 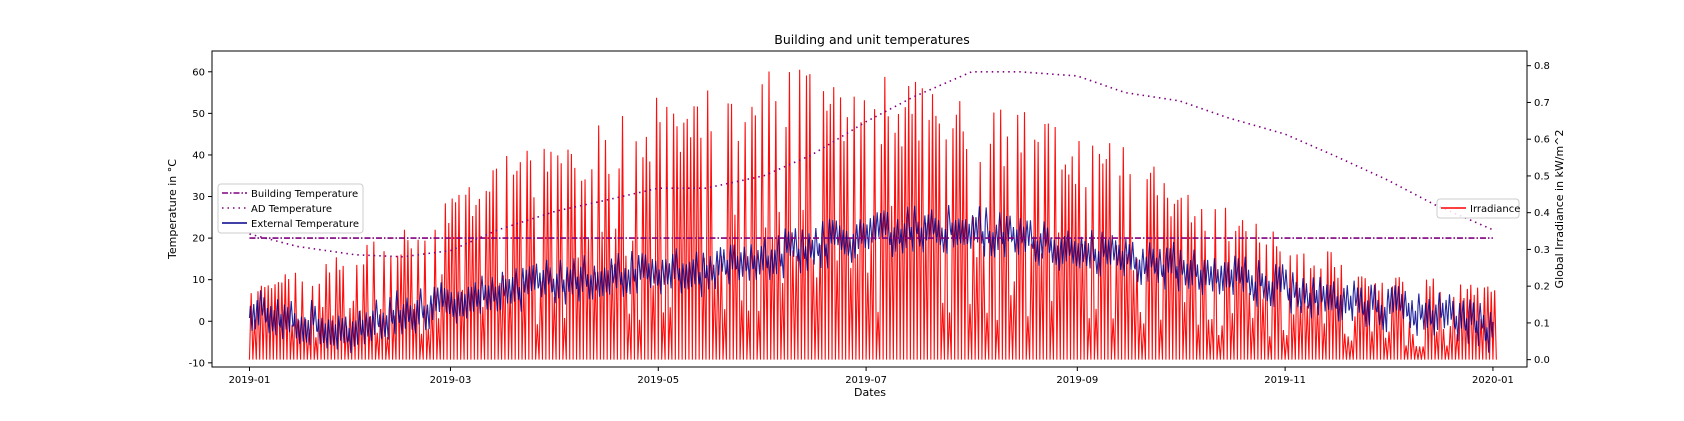 What do you see at coordinates (198, 280) in the screenshot?
I see `y-tick-label-left: 10` at bounding box center [198, 280].